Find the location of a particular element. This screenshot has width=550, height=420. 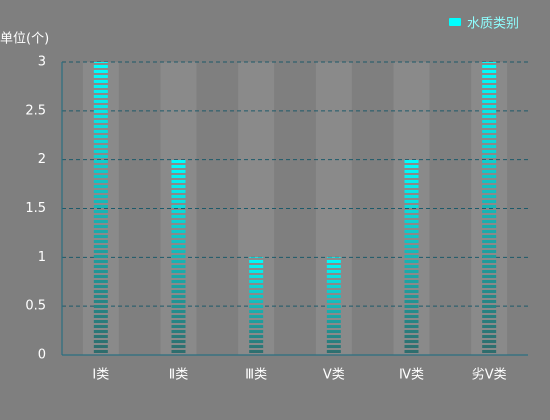

y-axis-label: 单位(个) is located at coordinates (24, 39).